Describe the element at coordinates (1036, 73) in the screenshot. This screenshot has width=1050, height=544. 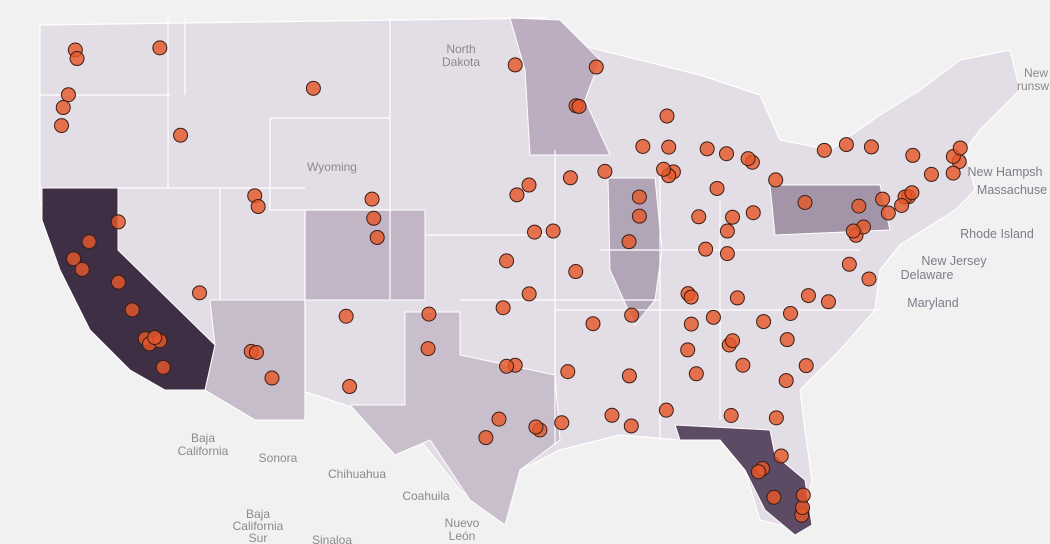
I see `place-label: New` at that location.